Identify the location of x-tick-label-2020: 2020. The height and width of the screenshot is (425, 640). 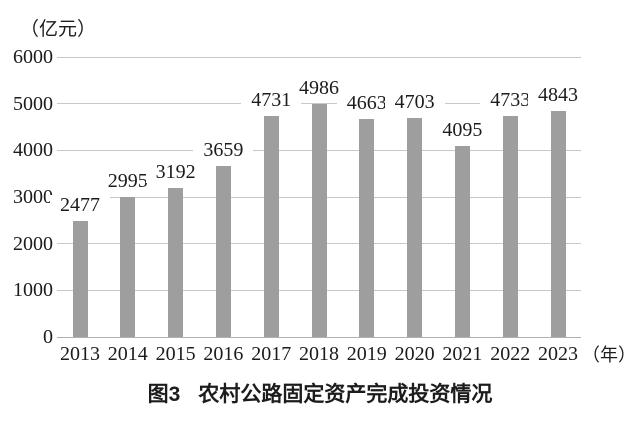
(414, 354).